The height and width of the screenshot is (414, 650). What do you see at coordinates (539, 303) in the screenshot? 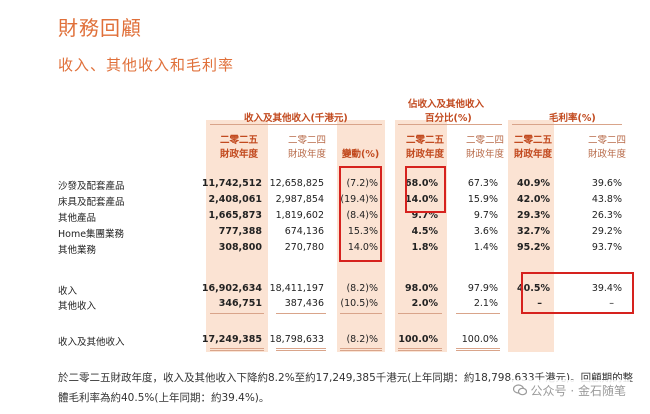
I see `other-income-gm-cur: –` at bounding box center [539, 303].